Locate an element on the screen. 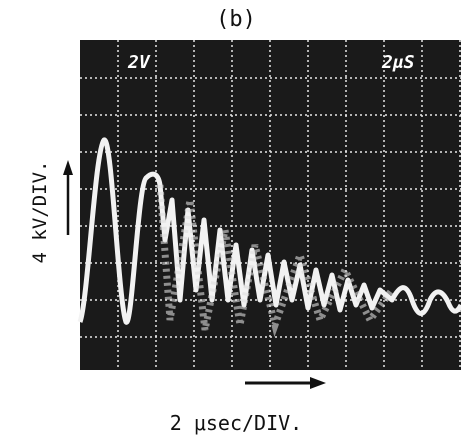  x-arrow-head is located at coordinates (318, 383).